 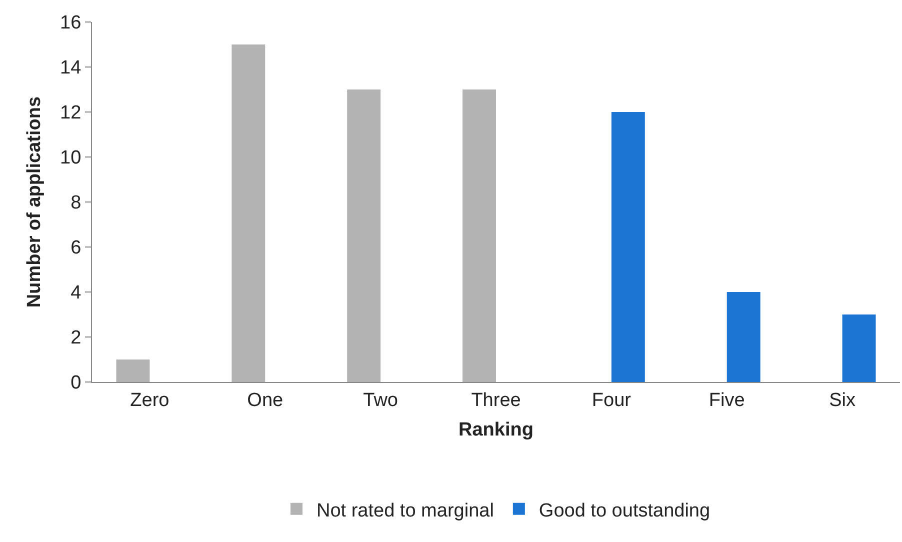 I want to click on y-tick-label: 8, so click(x=76, y=203).